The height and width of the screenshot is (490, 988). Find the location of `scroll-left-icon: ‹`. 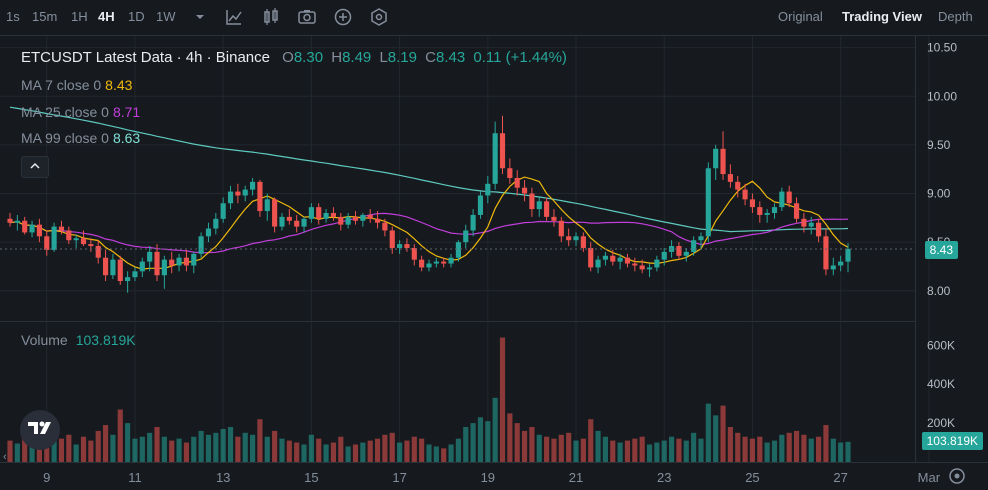

scroll-left-icon: ‹ is located at coordinates (5, 457).